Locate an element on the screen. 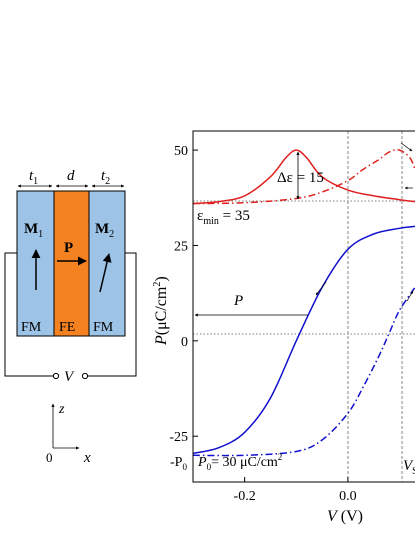 The image size is (415, 537). y-tick-label: 0 is located at coordinates (184, 342).